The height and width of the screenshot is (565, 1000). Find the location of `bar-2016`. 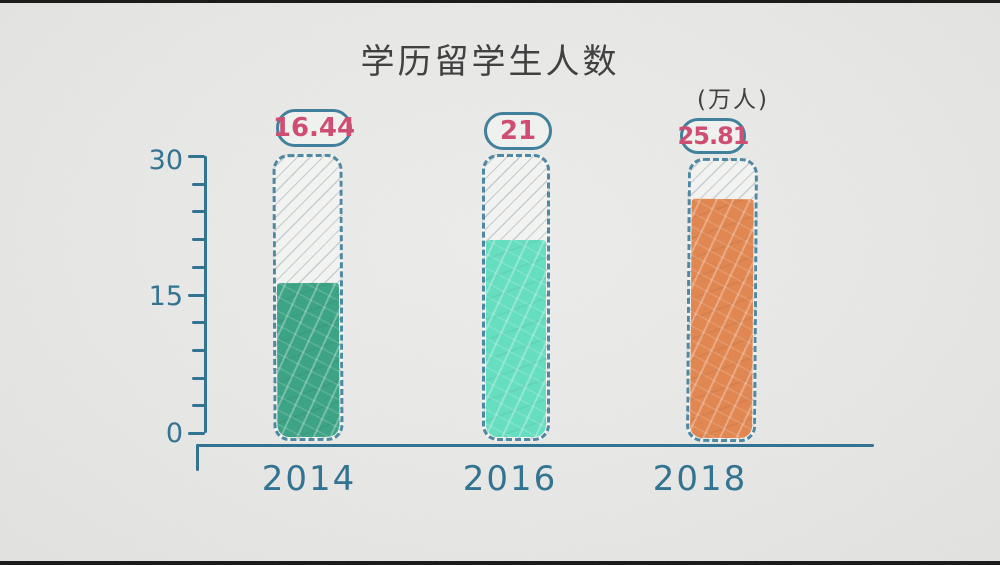

bar-2016 is located at coordinates (516, 297).